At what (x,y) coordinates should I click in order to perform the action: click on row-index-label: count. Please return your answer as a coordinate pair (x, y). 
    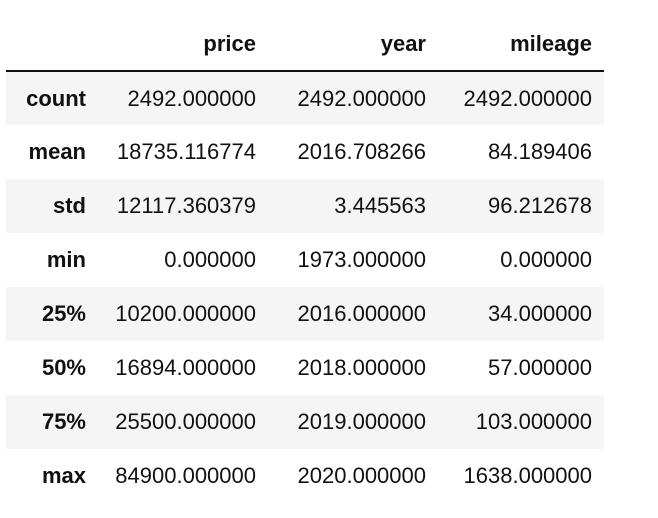
    Looking at the image, I should click on (56, 98).